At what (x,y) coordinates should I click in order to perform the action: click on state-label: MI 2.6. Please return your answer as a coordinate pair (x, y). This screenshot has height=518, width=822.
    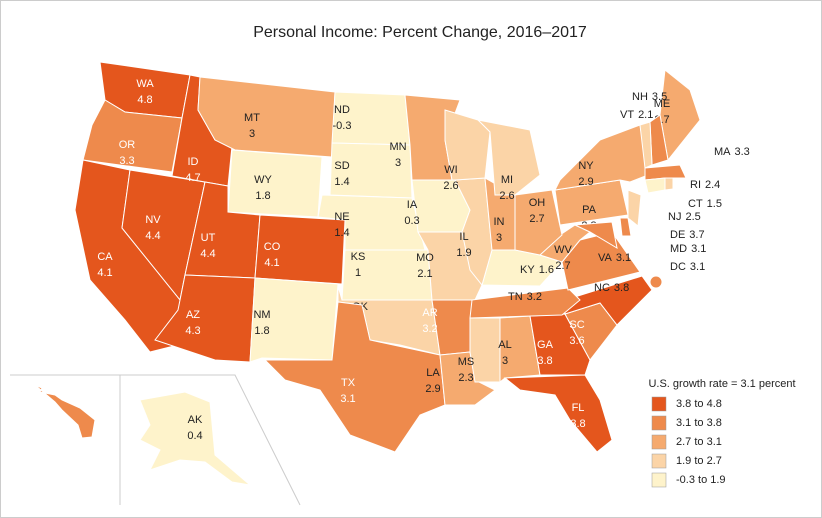
    Looking at the image, I should click on (506, 188).